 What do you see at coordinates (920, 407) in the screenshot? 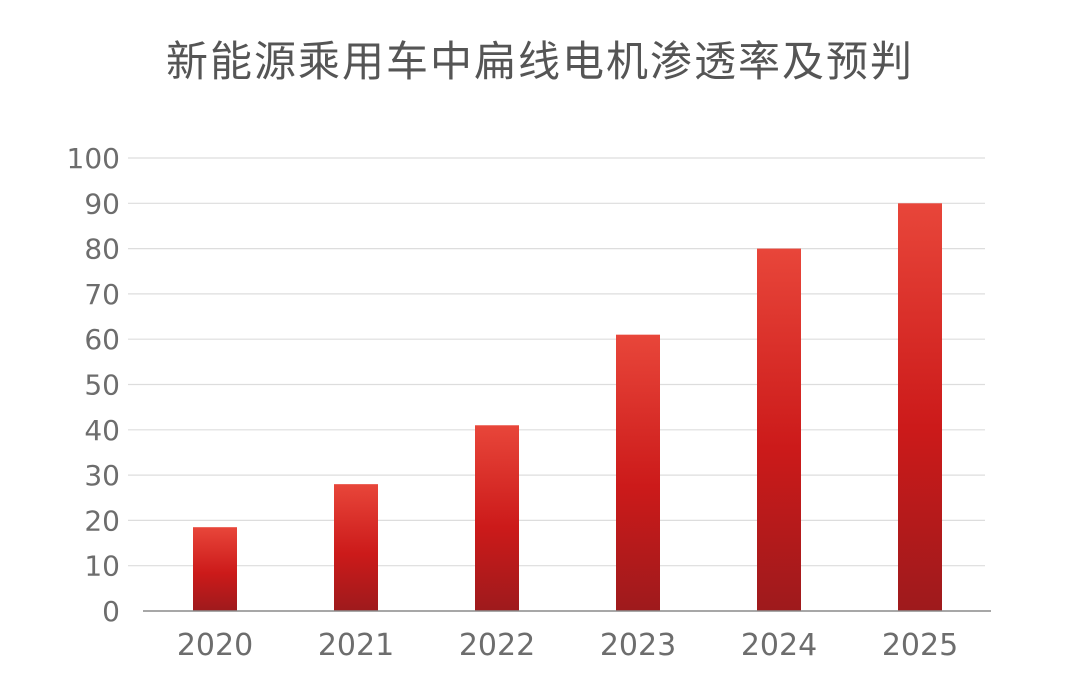
I see `bar-2025` at bounding box center [920, 407].